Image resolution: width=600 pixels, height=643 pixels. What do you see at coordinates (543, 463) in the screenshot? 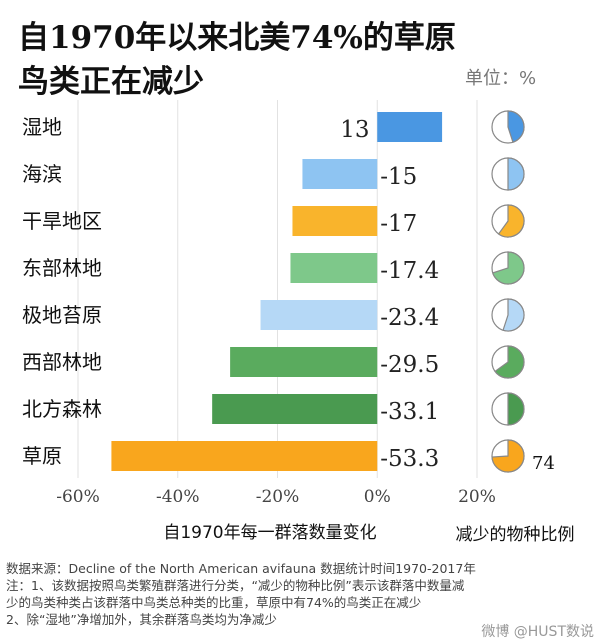
I see `share-value-label: 74` at bounding box center [543, 463].